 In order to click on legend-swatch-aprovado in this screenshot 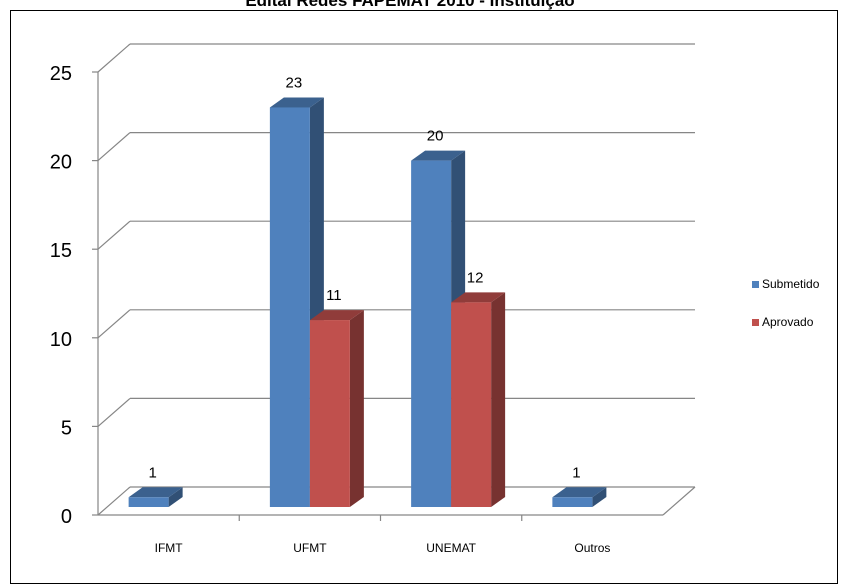, I will do `click(755, 322)`.